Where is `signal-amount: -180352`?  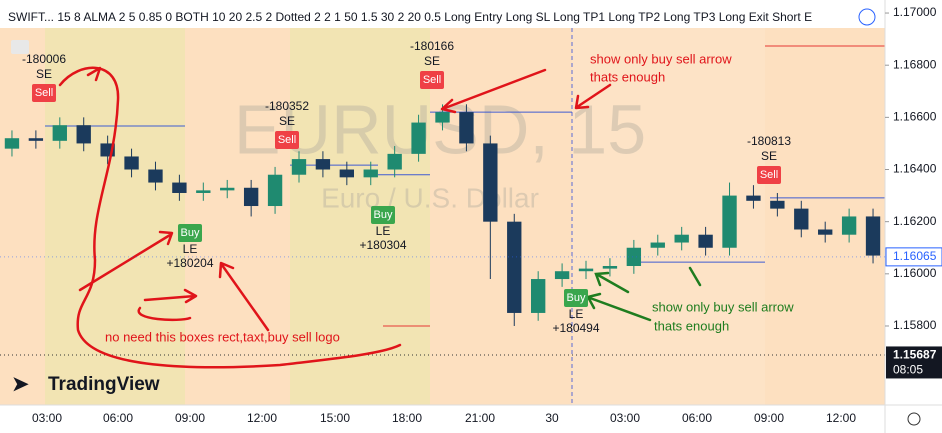 signal-amount: -180352 is located at coordinates (287, 106).